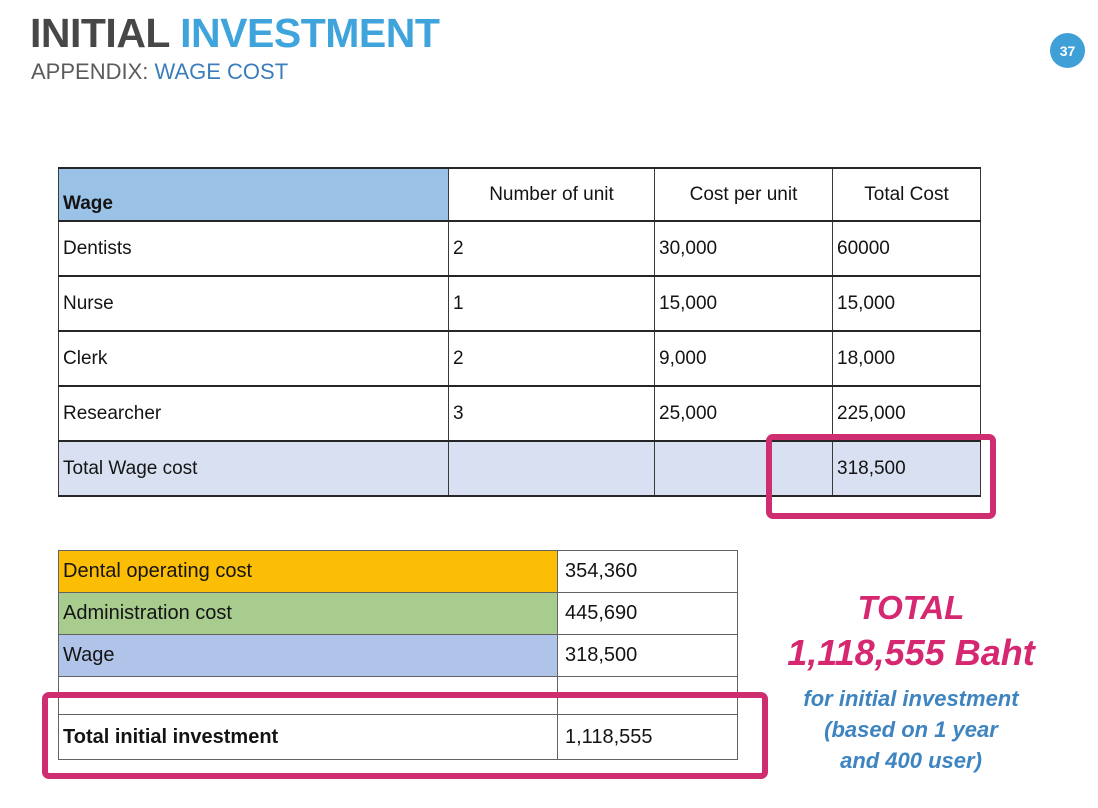  What do you see at coordinates (743, 468) in the screenshot?
I see `cell-cost-per-unit` at bounding box center [743, 468].